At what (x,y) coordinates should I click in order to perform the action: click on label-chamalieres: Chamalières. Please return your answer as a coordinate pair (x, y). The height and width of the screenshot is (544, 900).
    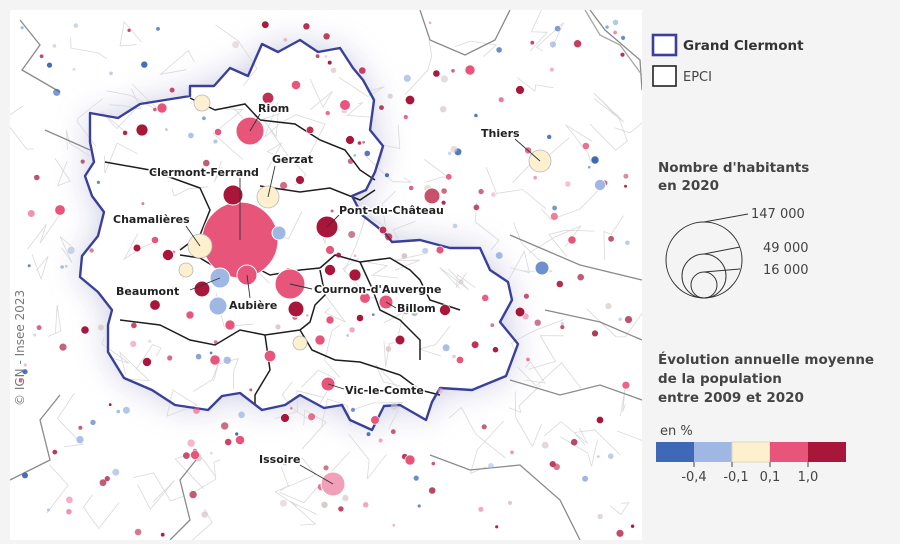
    Looking at the image, I should click on (151, 219).